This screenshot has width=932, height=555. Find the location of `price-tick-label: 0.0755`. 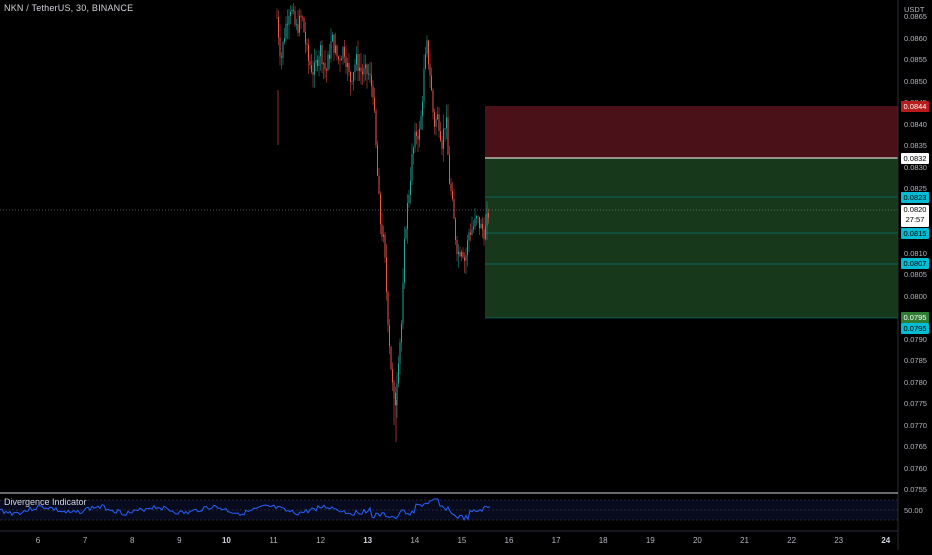

price-tick-label: 0.0755 is located at coordinates (915, 489).